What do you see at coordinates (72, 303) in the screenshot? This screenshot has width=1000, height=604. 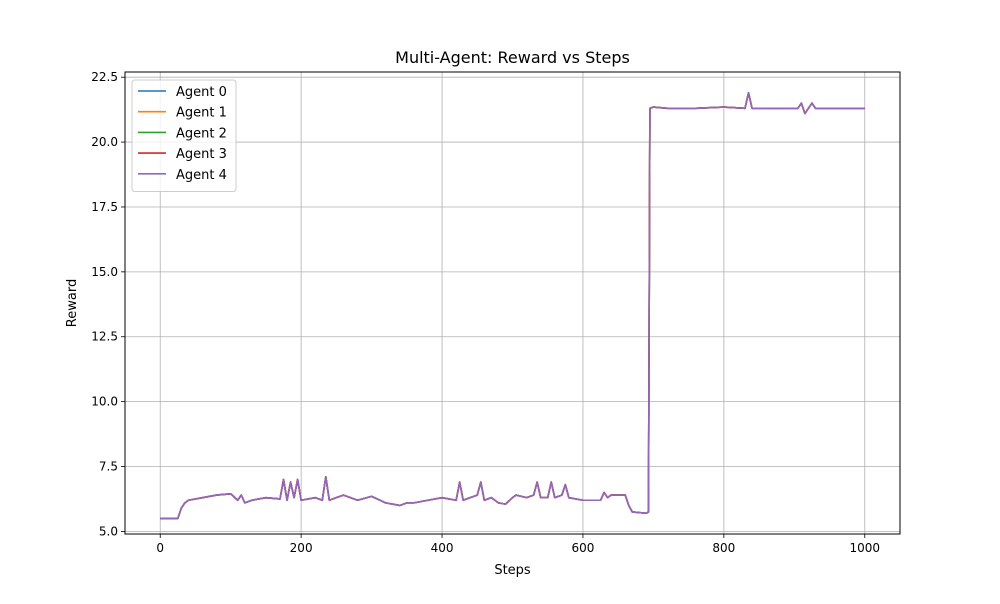 I see `y-axis-label: Reward` at bounding box center [72, 303].